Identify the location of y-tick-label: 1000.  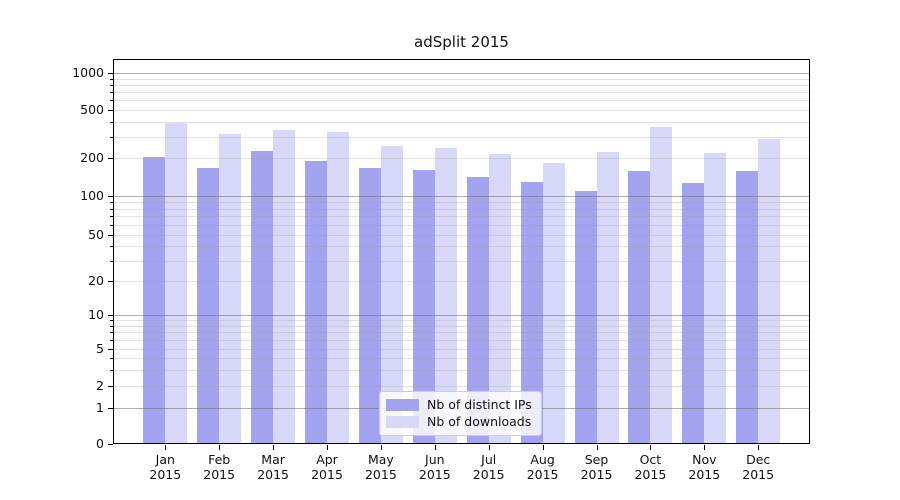
(88, 72).